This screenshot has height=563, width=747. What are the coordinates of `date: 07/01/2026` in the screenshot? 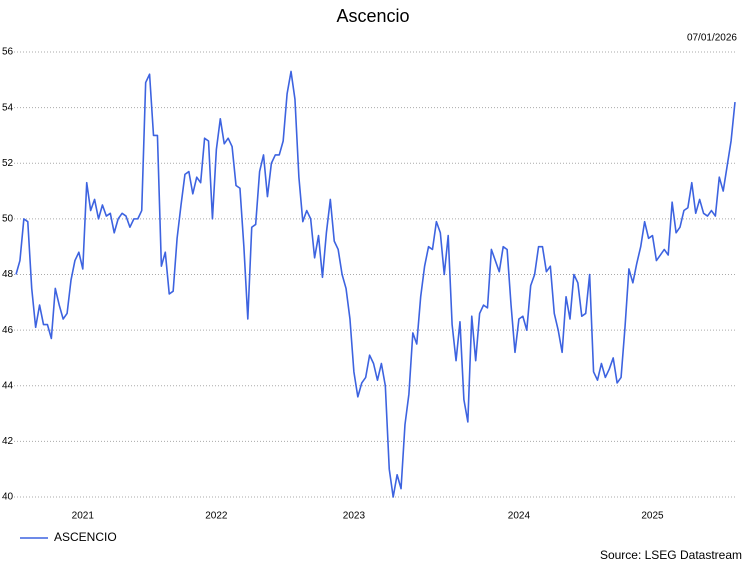 It's located at (712, 38).